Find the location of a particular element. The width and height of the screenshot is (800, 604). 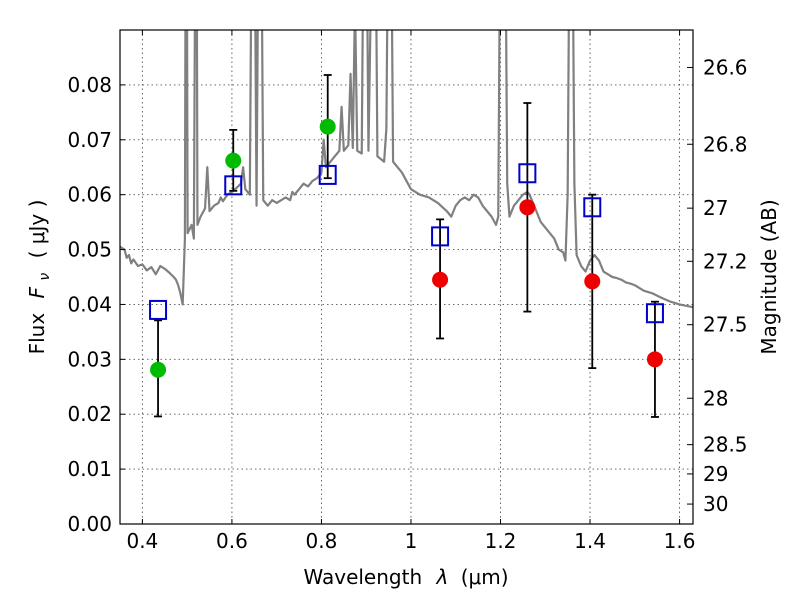

x-tick-label: 0.8 is located at coordinates (322, 541).